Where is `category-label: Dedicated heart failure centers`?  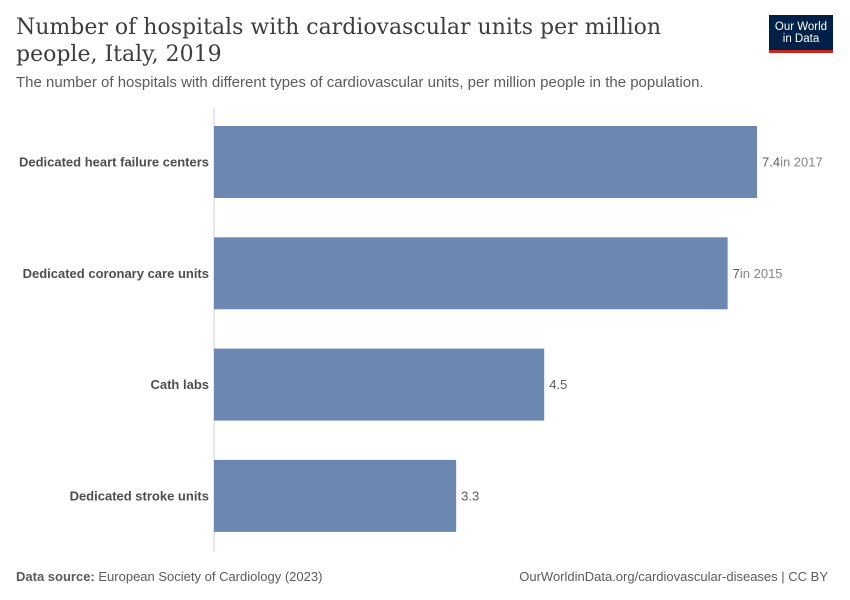
category-label: Dedicated heart failure centers is located at coordinates (114, 162).